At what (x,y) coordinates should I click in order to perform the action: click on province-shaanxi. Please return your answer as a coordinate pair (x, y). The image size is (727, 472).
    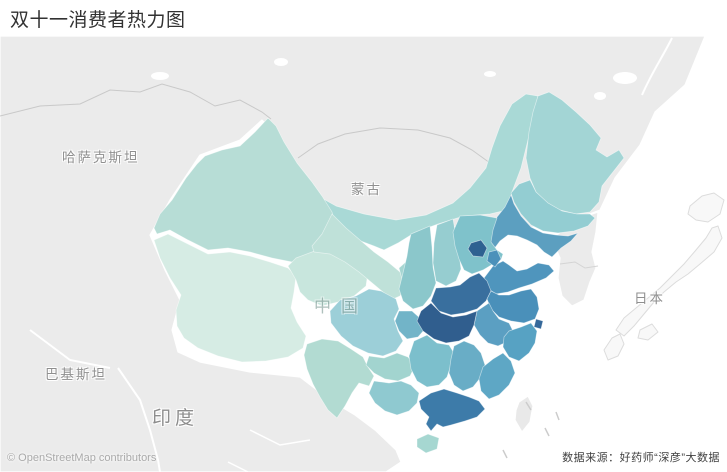
    Looking at the image, I should click on (417, 267).